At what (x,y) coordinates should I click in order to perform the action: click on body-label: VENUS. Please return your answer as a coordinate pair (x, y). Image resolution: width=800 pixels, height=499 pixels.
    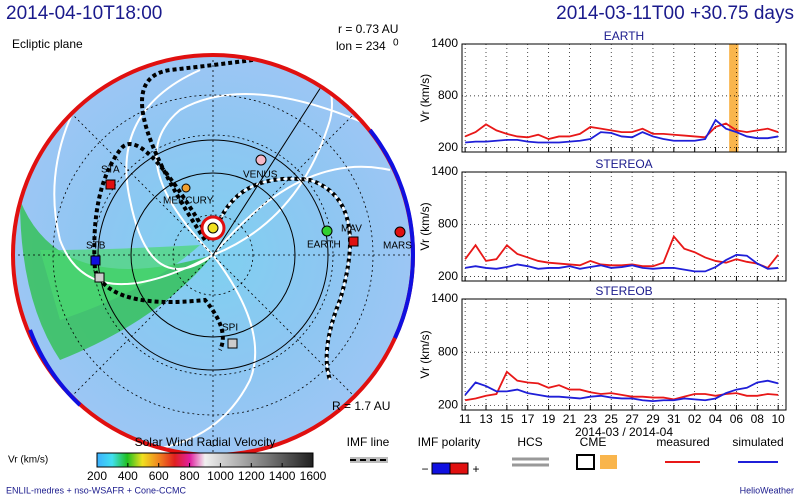
    Looking at the image, I should click on (260, 175).